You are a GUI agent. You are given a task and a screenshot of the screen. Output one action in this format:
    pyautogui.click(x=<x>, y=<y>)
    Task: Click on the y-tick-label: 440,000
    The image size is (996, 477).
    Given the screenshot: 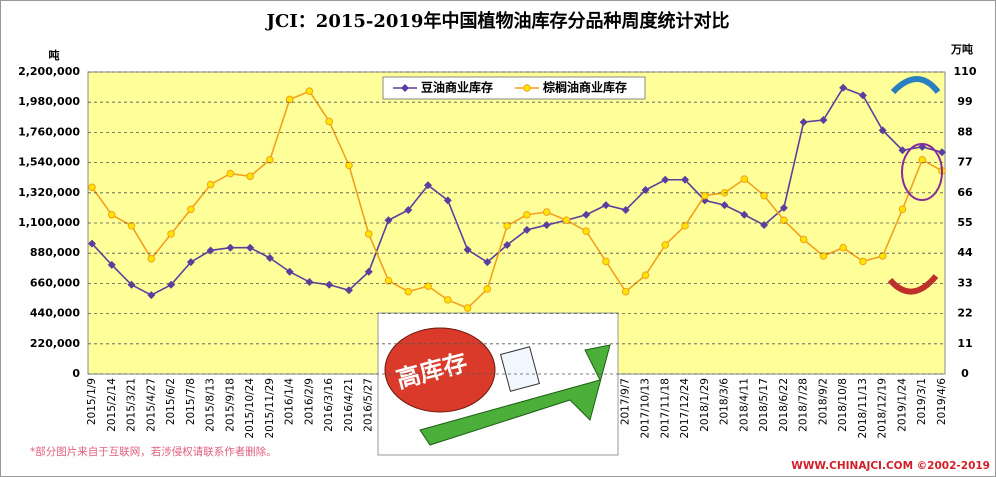 What is the action you would take?
    pyautogui.click(x=55, y=313)
    